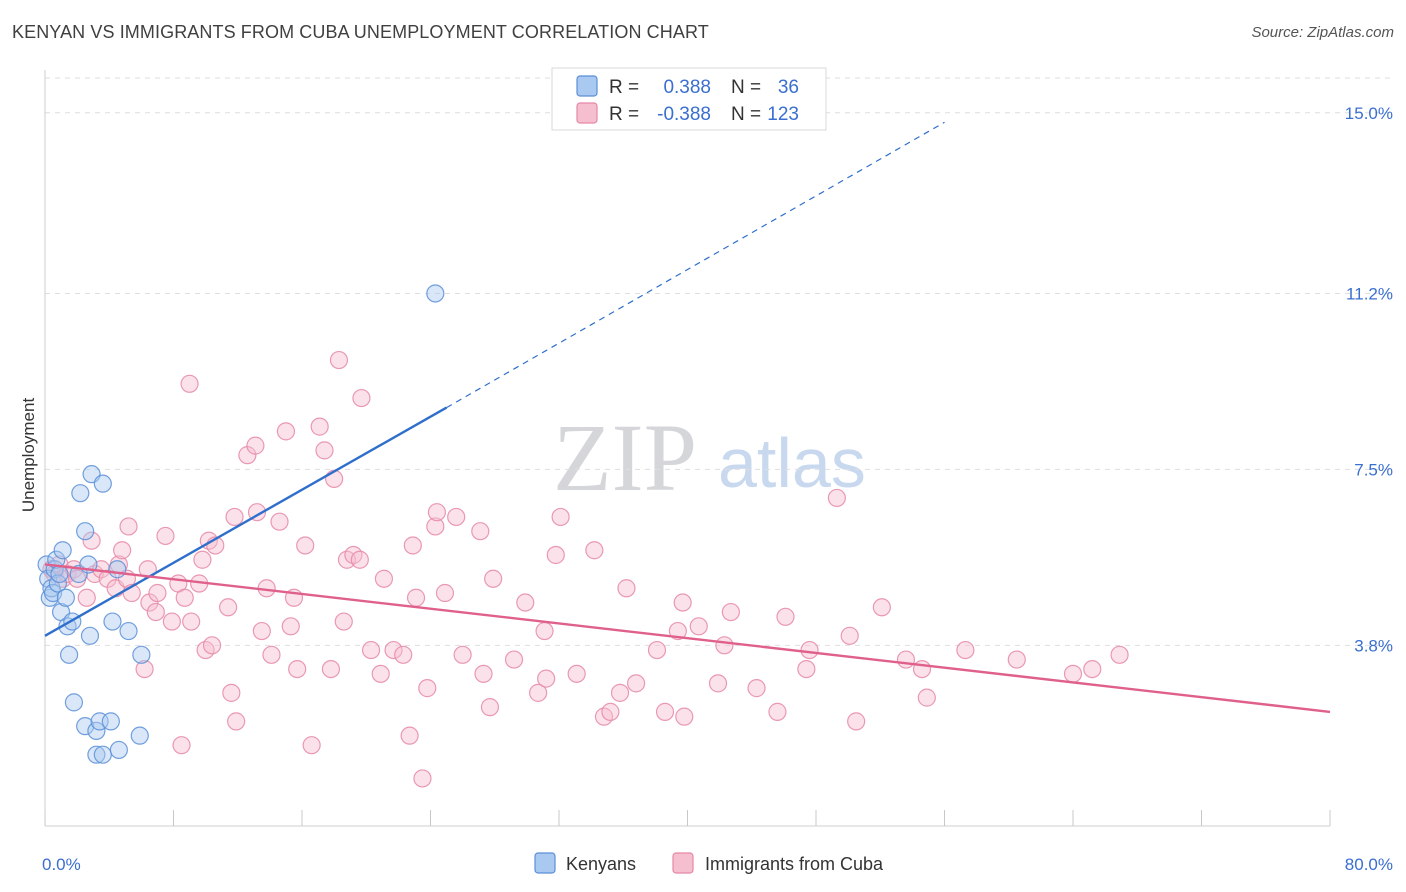 This screenshot has width=1406, height=892. I want to click on bottom-legend: Kenyans Immigrants from Cuba, so click(709, 863).